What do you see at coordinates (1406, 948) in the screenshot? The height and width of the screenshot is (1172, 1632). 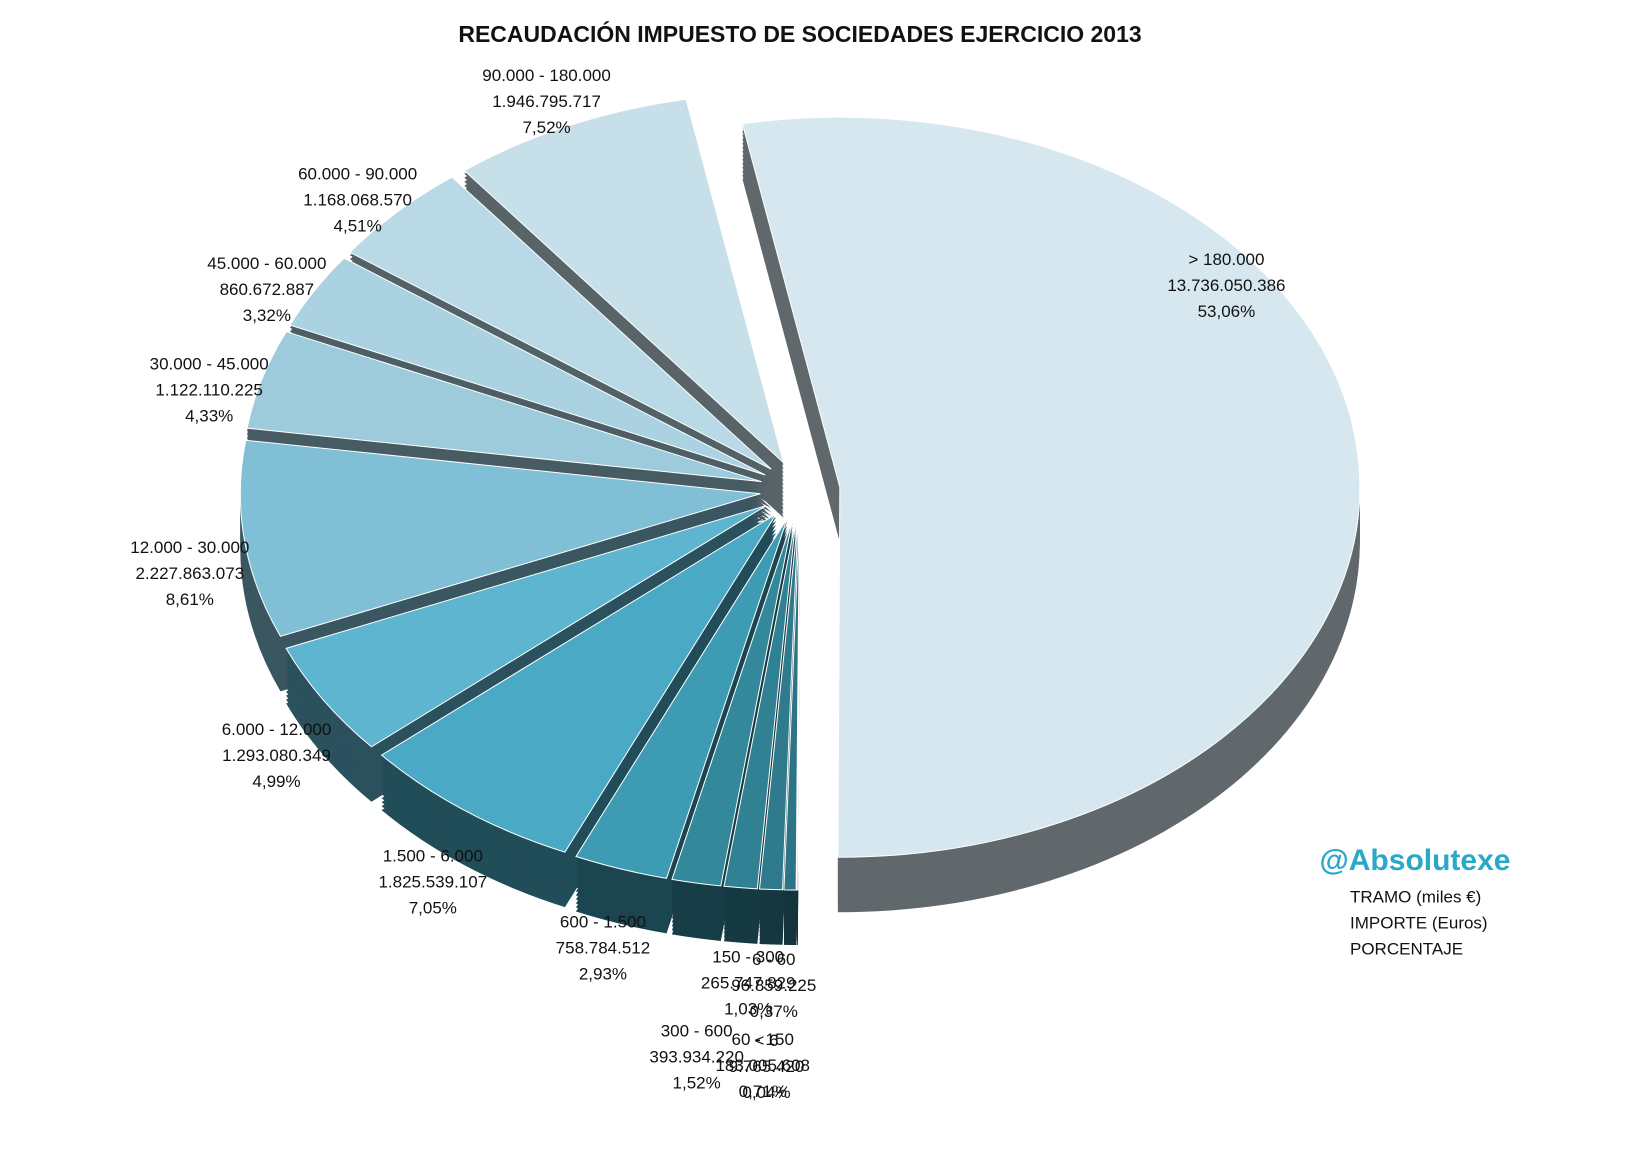 I see `legend-line: PORCENTAJE` at bounding box center [1406, 948].